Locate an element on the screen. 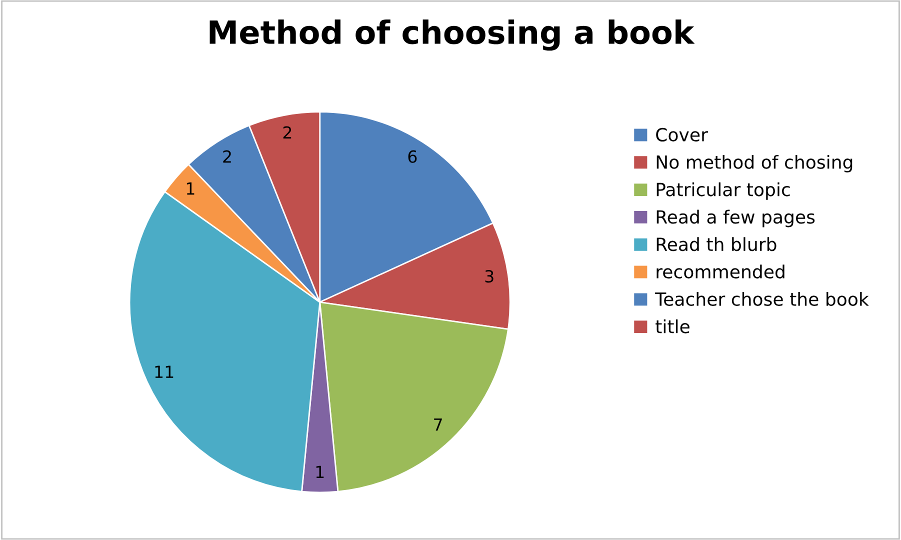 This screenshot has width=901, height=540. legend-label: Teacher chose the book is located at coordinates (762, 299).